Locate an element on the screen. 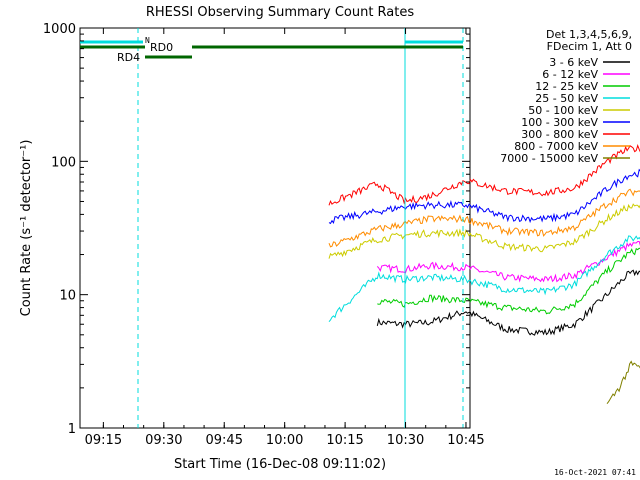  timestamp: 16-Oct-2021 07:41 is located at coordinates (595, 472).